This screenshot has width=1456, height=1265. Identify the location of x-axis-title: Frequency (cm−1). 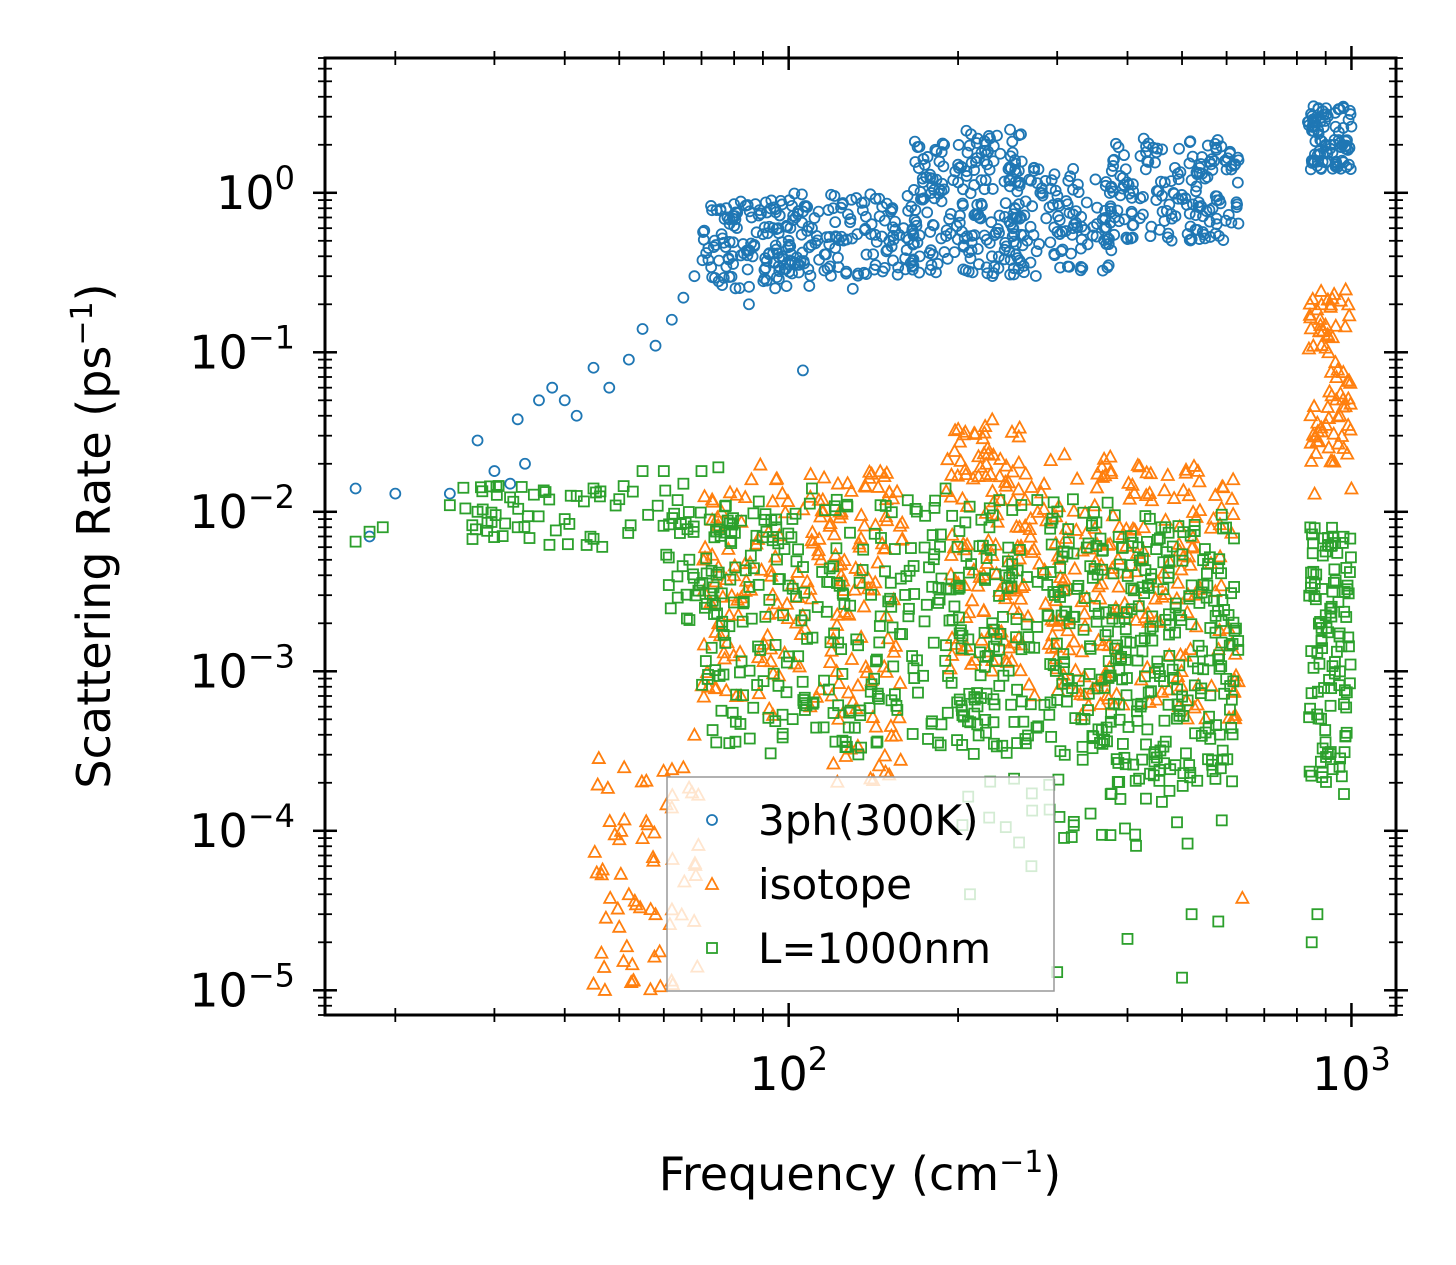
(860, 1173).